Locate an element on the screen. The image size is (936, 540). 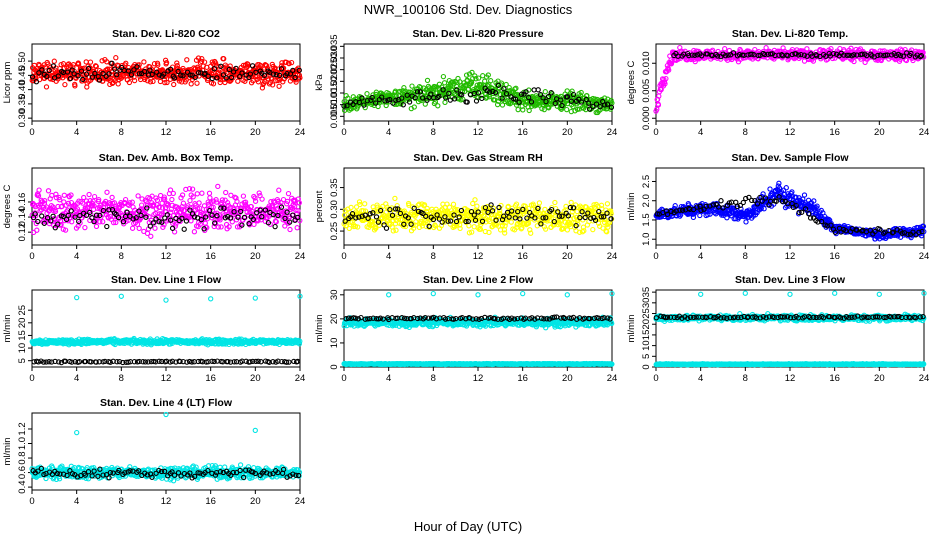
y-tick-label: 0.030 is located at coordinates (334, 58).